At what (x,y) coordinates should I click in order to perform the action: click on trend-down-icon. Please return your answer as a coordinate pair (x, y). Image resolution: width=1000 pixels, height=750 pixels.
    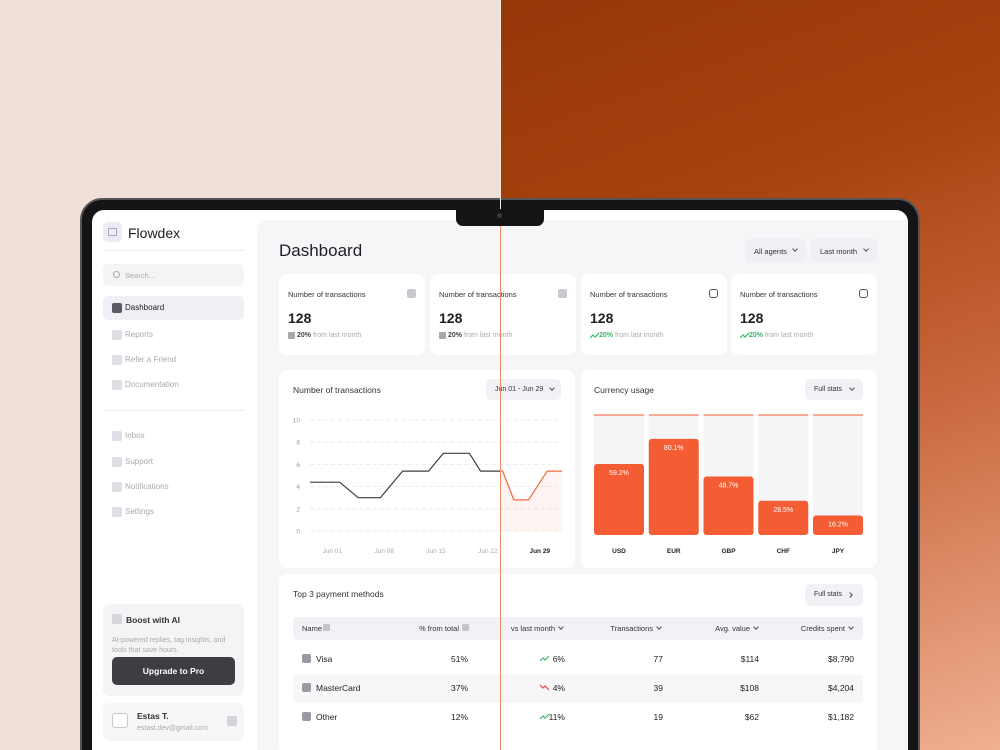
    Looking at the image, I should click on (544, 687).